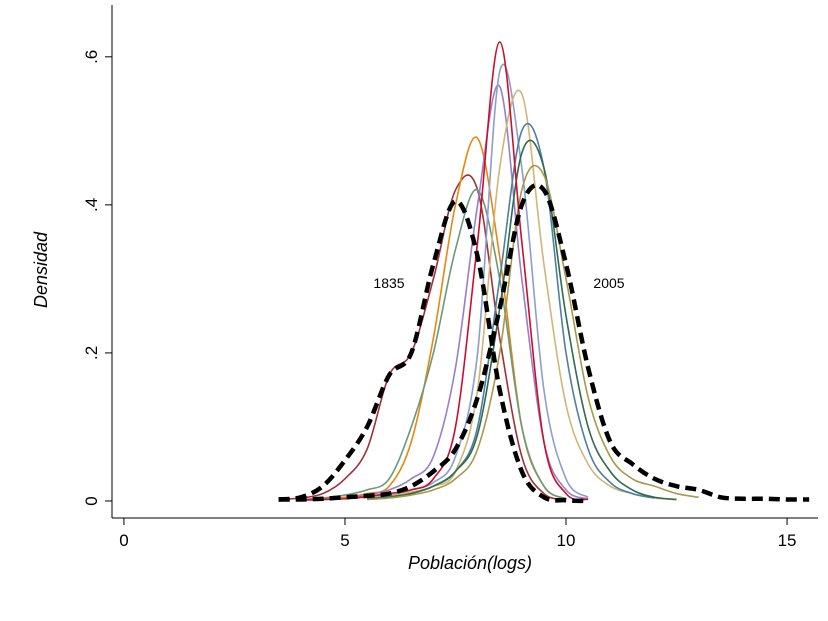 Image resolution: width=828 pixels, height=621 pixels. Describe the element at coordinates (123, 540) in the screenshot. I see `x-tick-label: 0` at that location.